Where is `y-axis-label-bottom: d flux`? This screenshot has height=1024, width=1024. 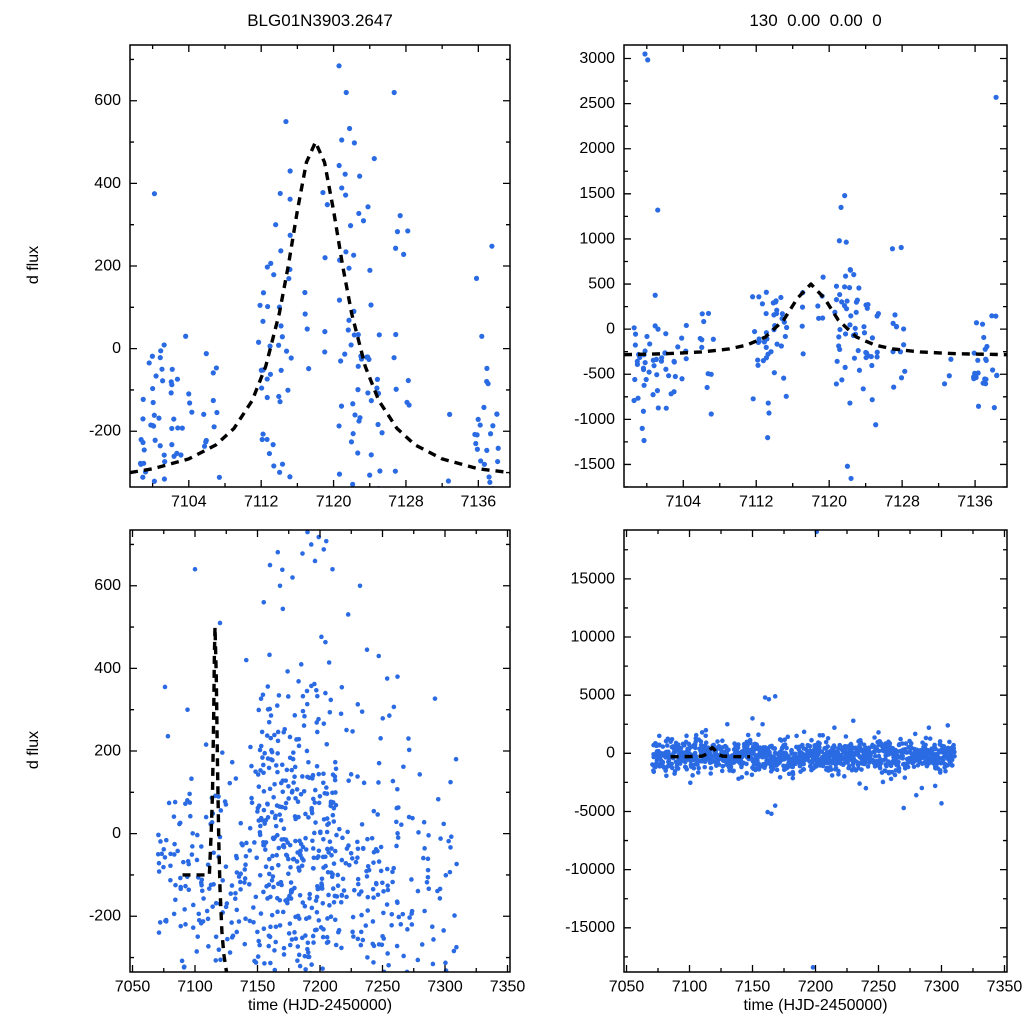 y-axis-label-bottom: d flux is located at coordinates (33, 750).